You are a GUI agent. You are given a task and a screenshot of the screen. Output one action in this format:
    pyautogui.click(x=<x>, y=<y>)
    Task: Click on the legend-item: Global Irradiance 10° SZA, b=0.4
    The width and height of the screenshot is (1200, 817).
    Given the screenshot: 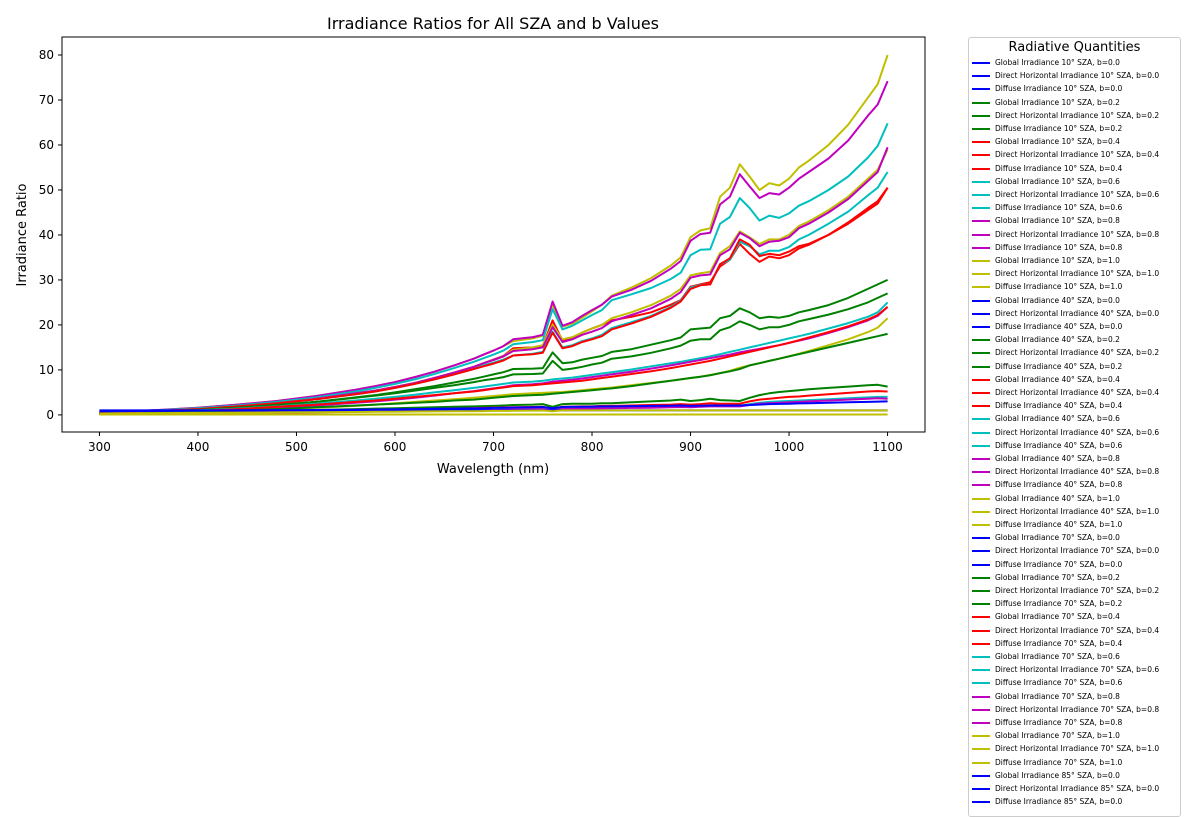 What is the action you would take?
    pyautogui.click(x=1074, y=142)
    